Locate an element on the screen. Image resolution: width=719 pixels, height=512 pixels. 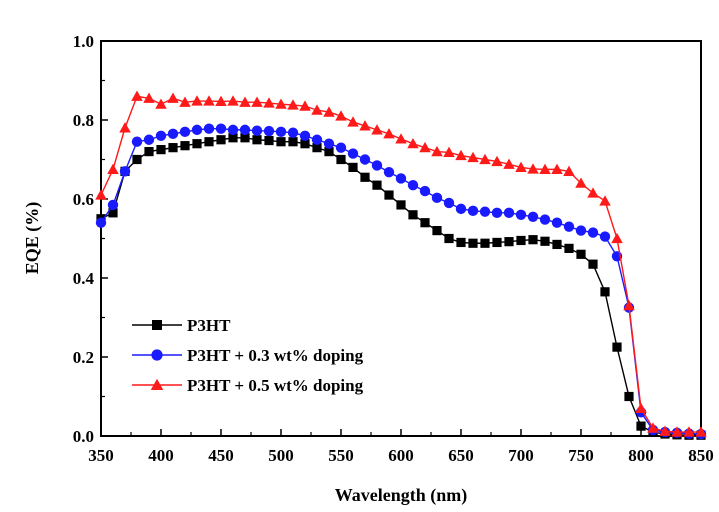
x-axis-ticks: 350 400 450 500 550 600 650 700 750 800 850 is located at coordinates (401, 447).